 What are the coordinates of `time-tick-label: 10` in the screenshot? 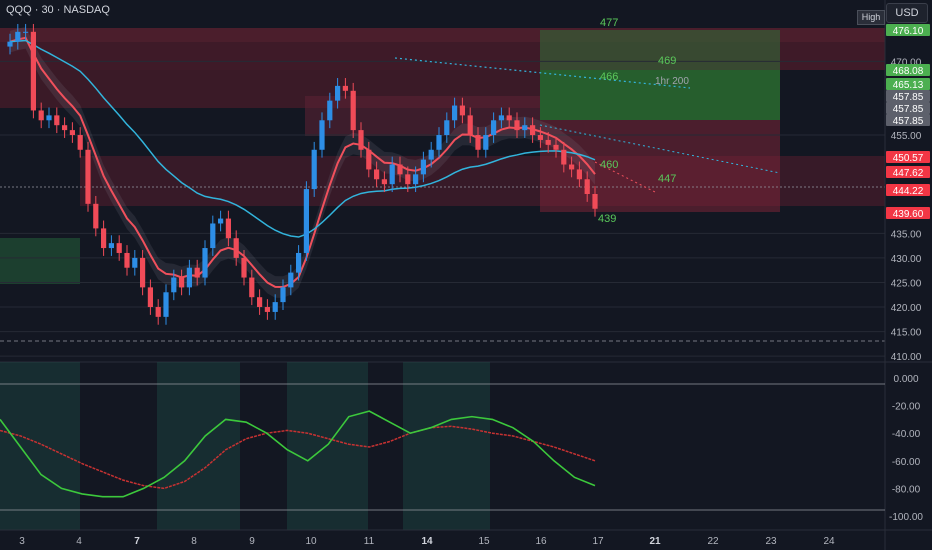 It's located at (311, 541).